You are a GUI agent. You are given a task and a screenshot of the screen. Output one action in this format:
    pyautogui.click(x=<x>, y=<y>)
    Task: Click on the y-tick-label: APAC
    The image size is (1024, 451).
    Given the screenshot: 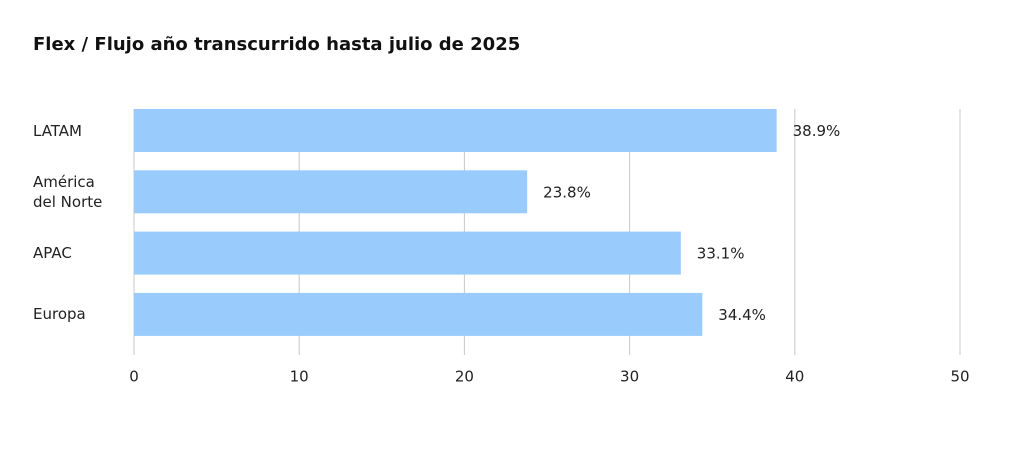 What is the action you would take?
    pyautogui.click(x=52, y=253)
    